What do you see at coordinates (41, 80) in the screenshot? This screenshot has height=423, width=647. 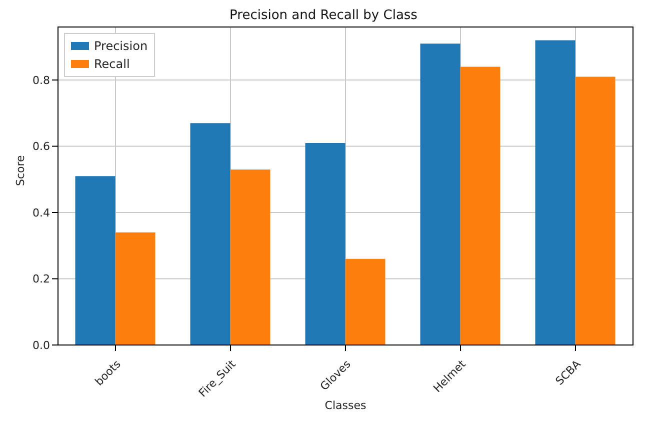 I see `y-tick-label: 0.8` at bounding box center [41, 80].